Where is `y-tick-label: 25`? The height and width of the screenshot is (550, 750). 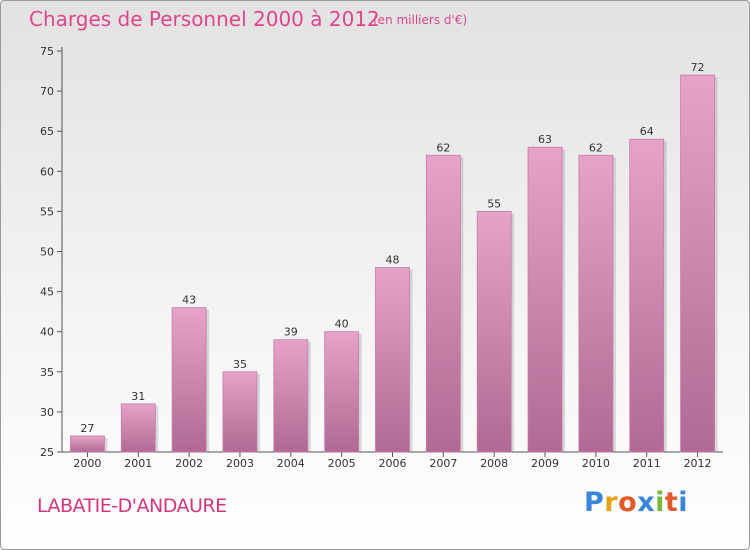 y-tick-label: 25 is located at coordinates (47, 452).